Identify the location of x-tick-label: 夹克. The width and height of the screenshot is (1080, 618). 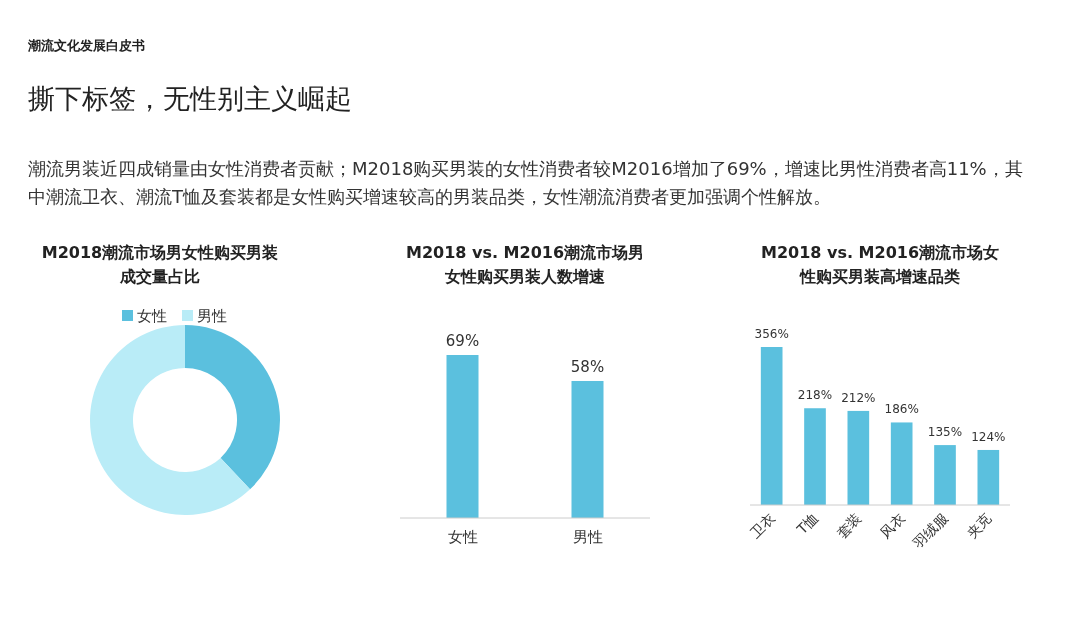
(979, 525).